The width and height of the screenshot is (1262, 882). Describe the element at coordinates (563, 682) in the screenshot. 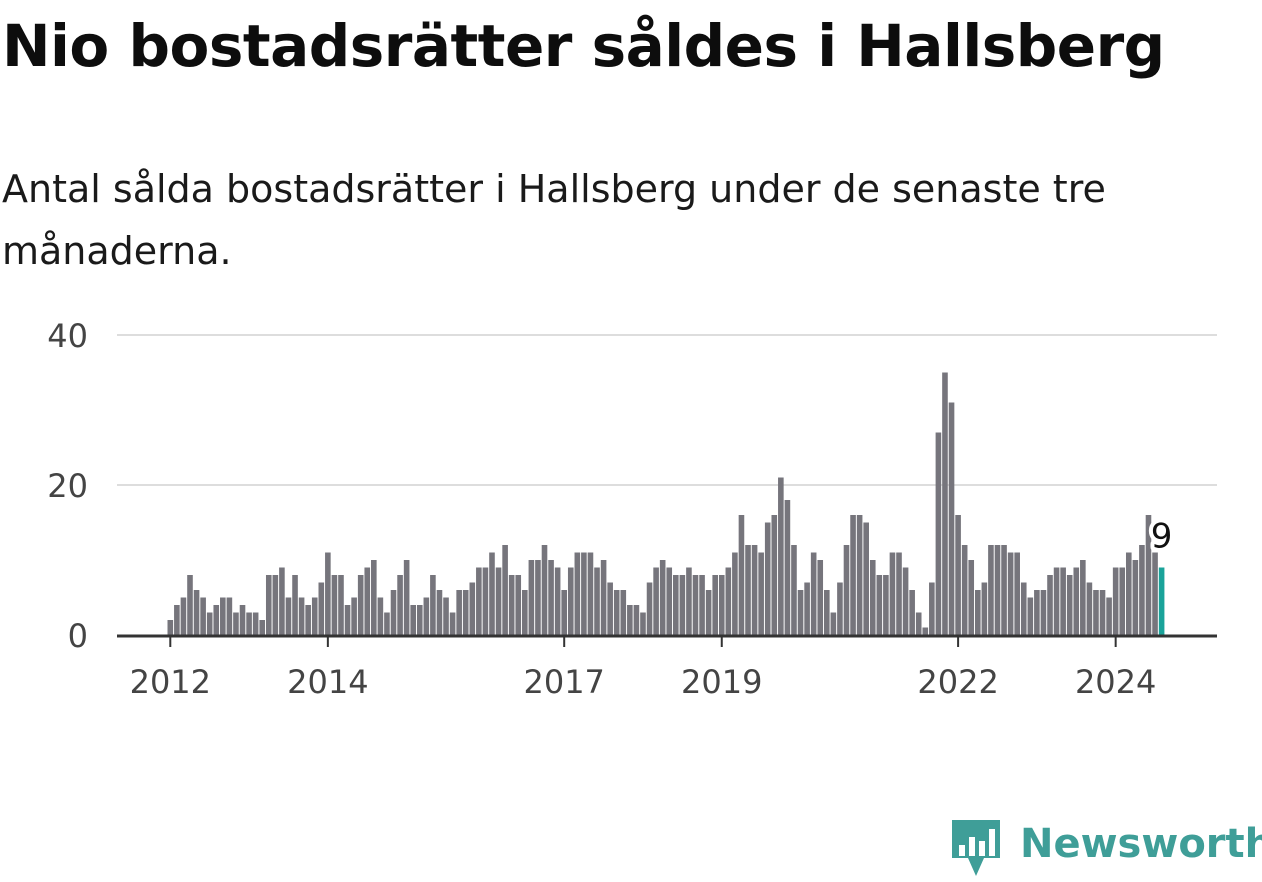

I see `x-tick-label: 2017` at that location.